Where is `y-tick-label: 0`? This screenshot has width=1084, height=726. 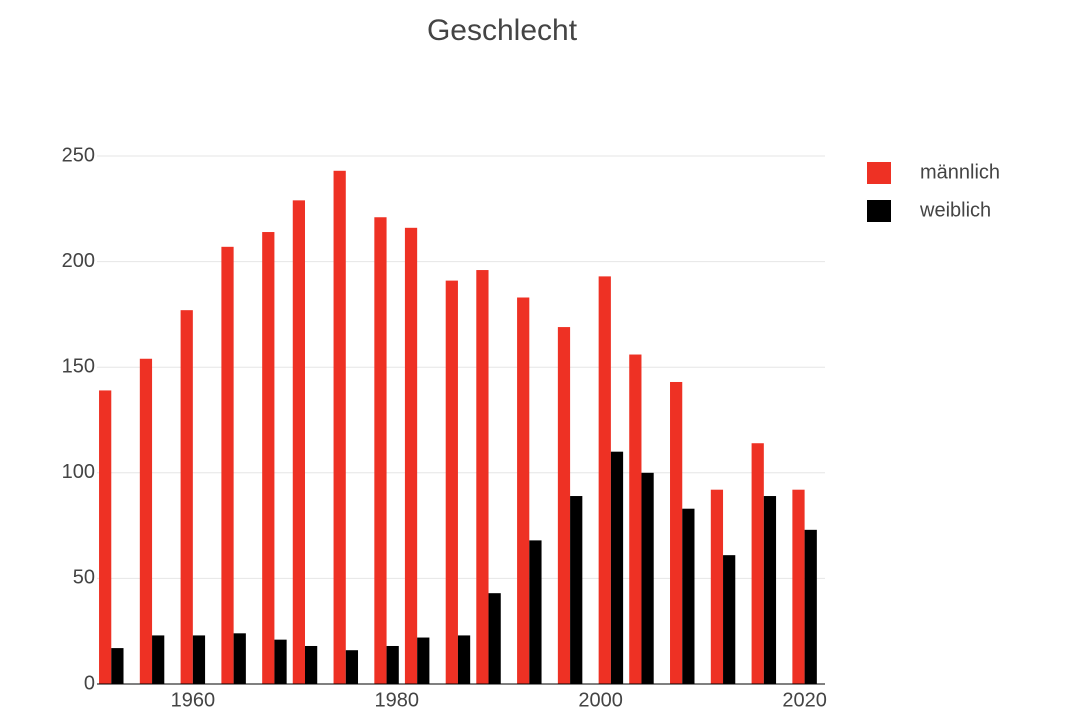 y-tick-label: 0 is located at coordinates (89, 683).